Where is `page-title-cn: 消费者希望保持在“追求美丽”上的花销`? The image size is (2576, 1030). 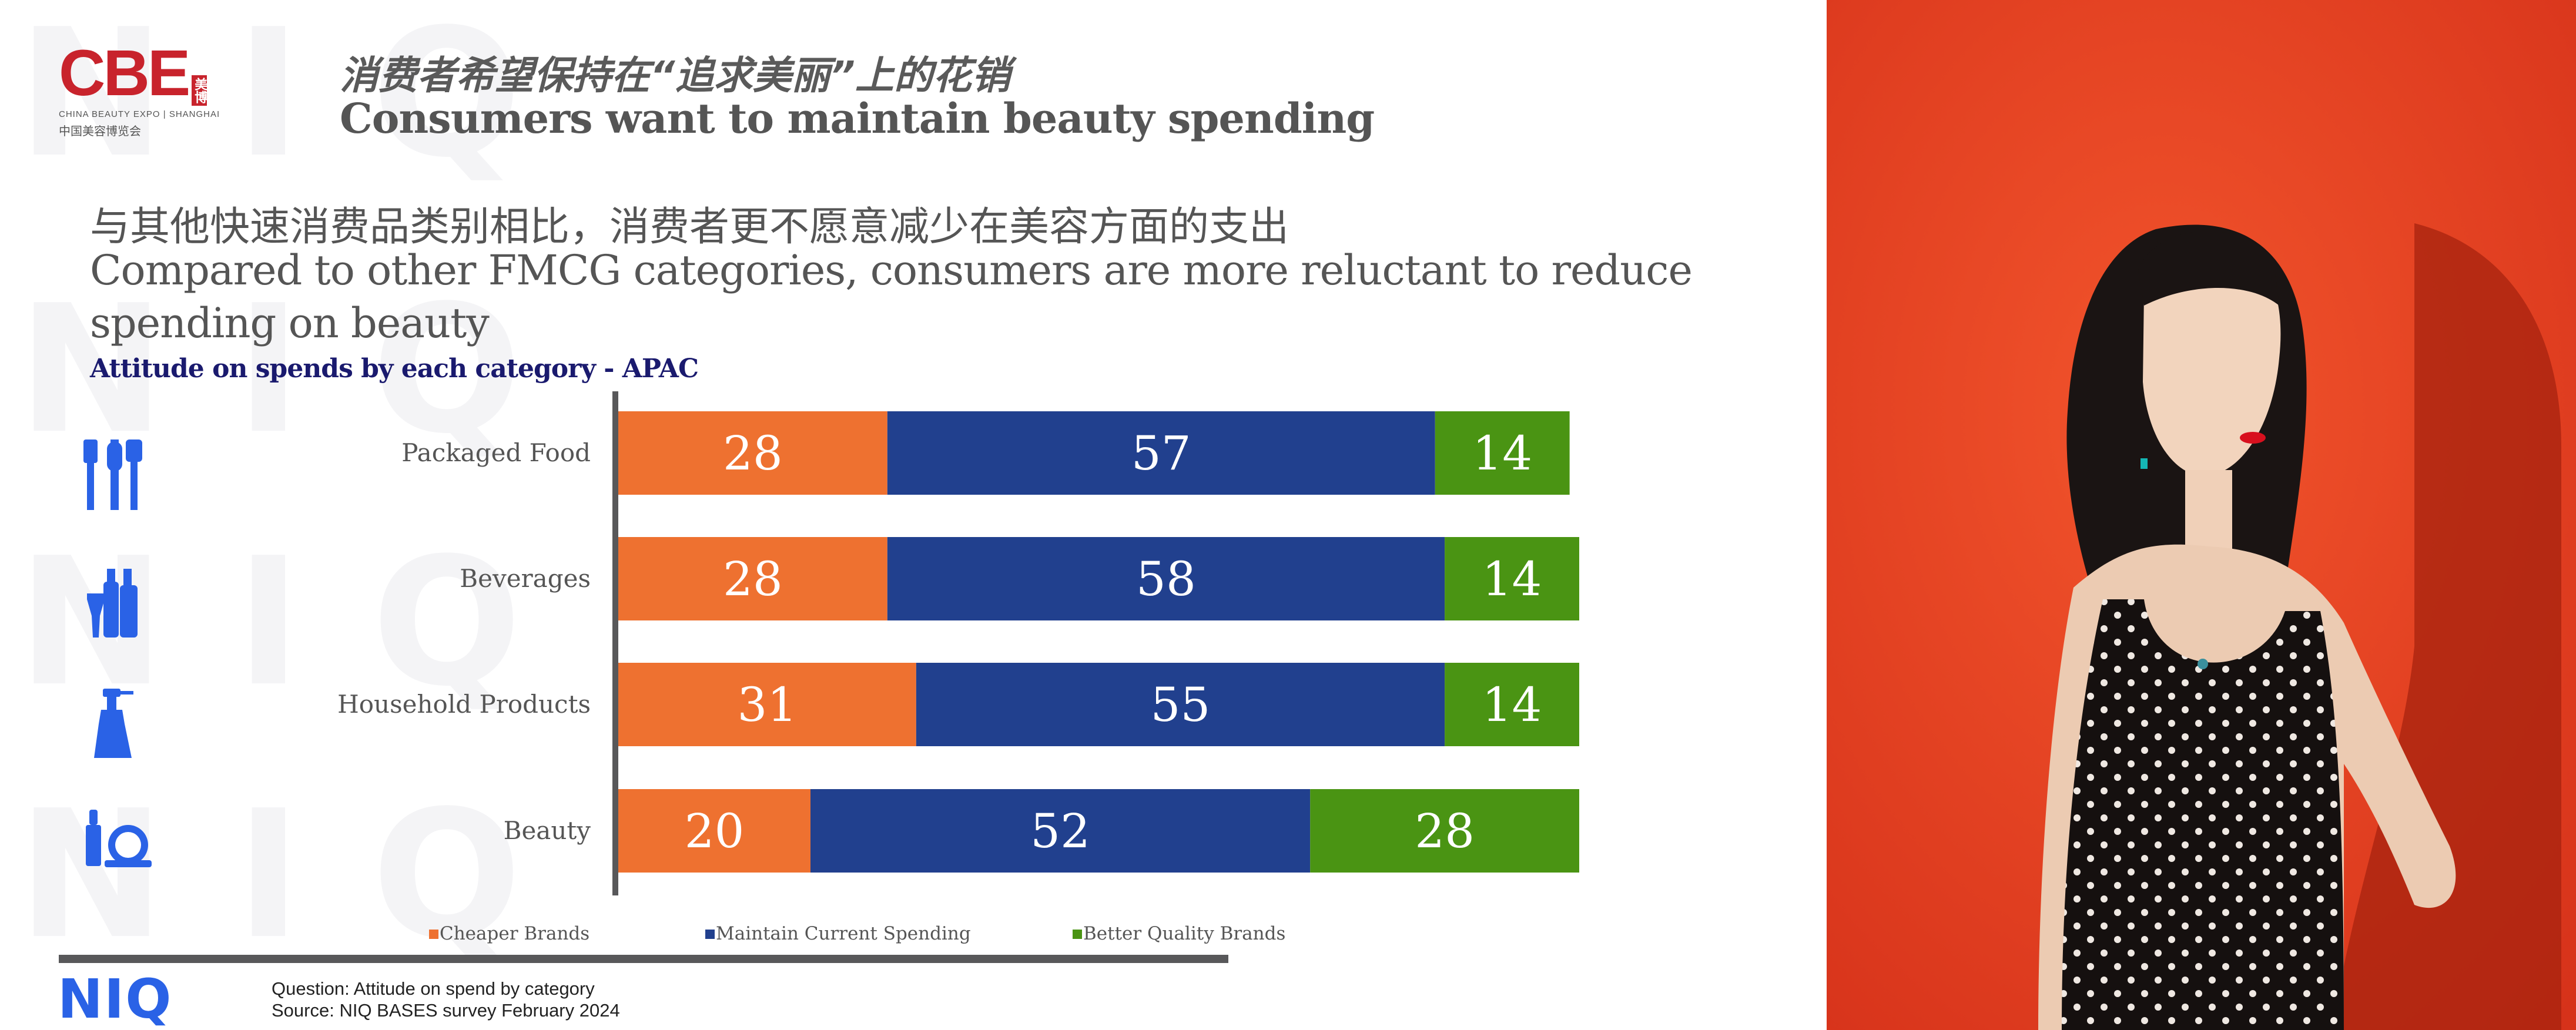
page-title-cn: 消费者希望保持在“追求美丽”上的花销 is located at coordinates (675, 75).